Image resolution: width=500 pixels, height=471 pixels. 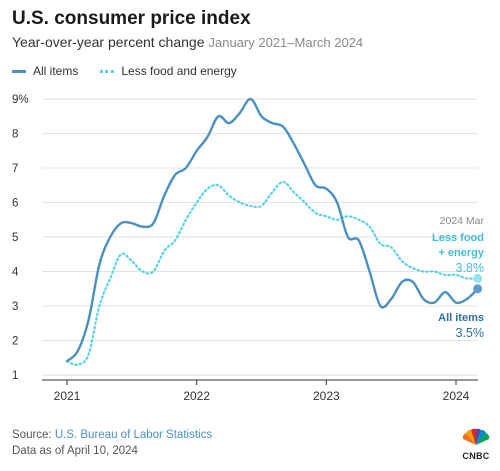 I want to click on cnbc-logo: CNBC, so click(x=476, y=444).